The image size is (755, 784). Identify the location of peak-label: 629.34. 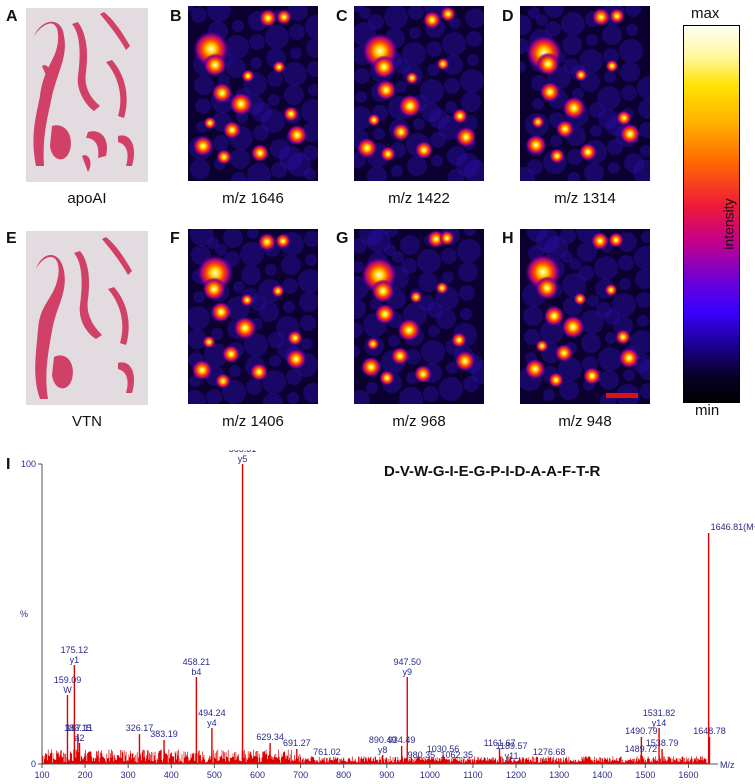
(270, 737).